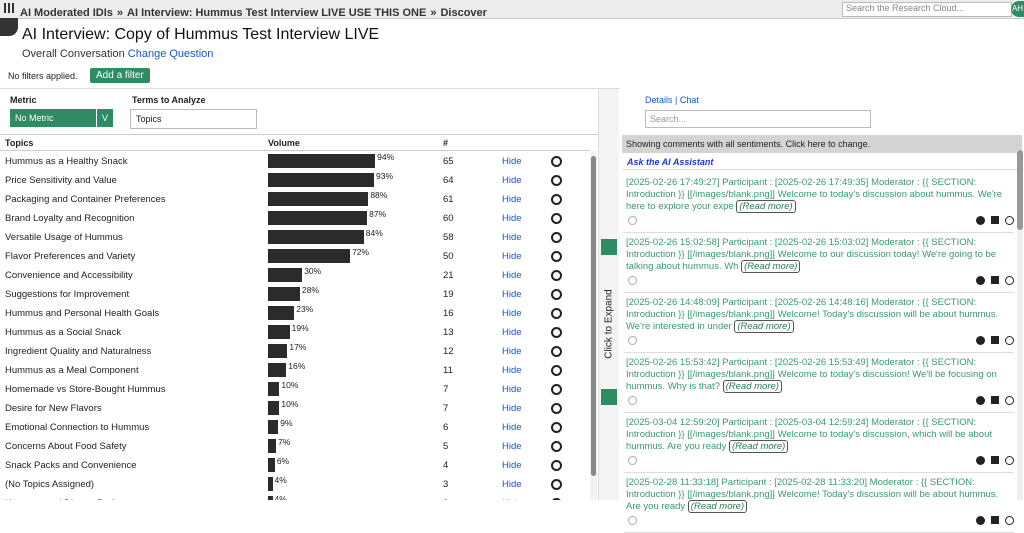 This screenshot has height=533, width=1024. I want to click on metric-toggle: V, so click(104, 118).